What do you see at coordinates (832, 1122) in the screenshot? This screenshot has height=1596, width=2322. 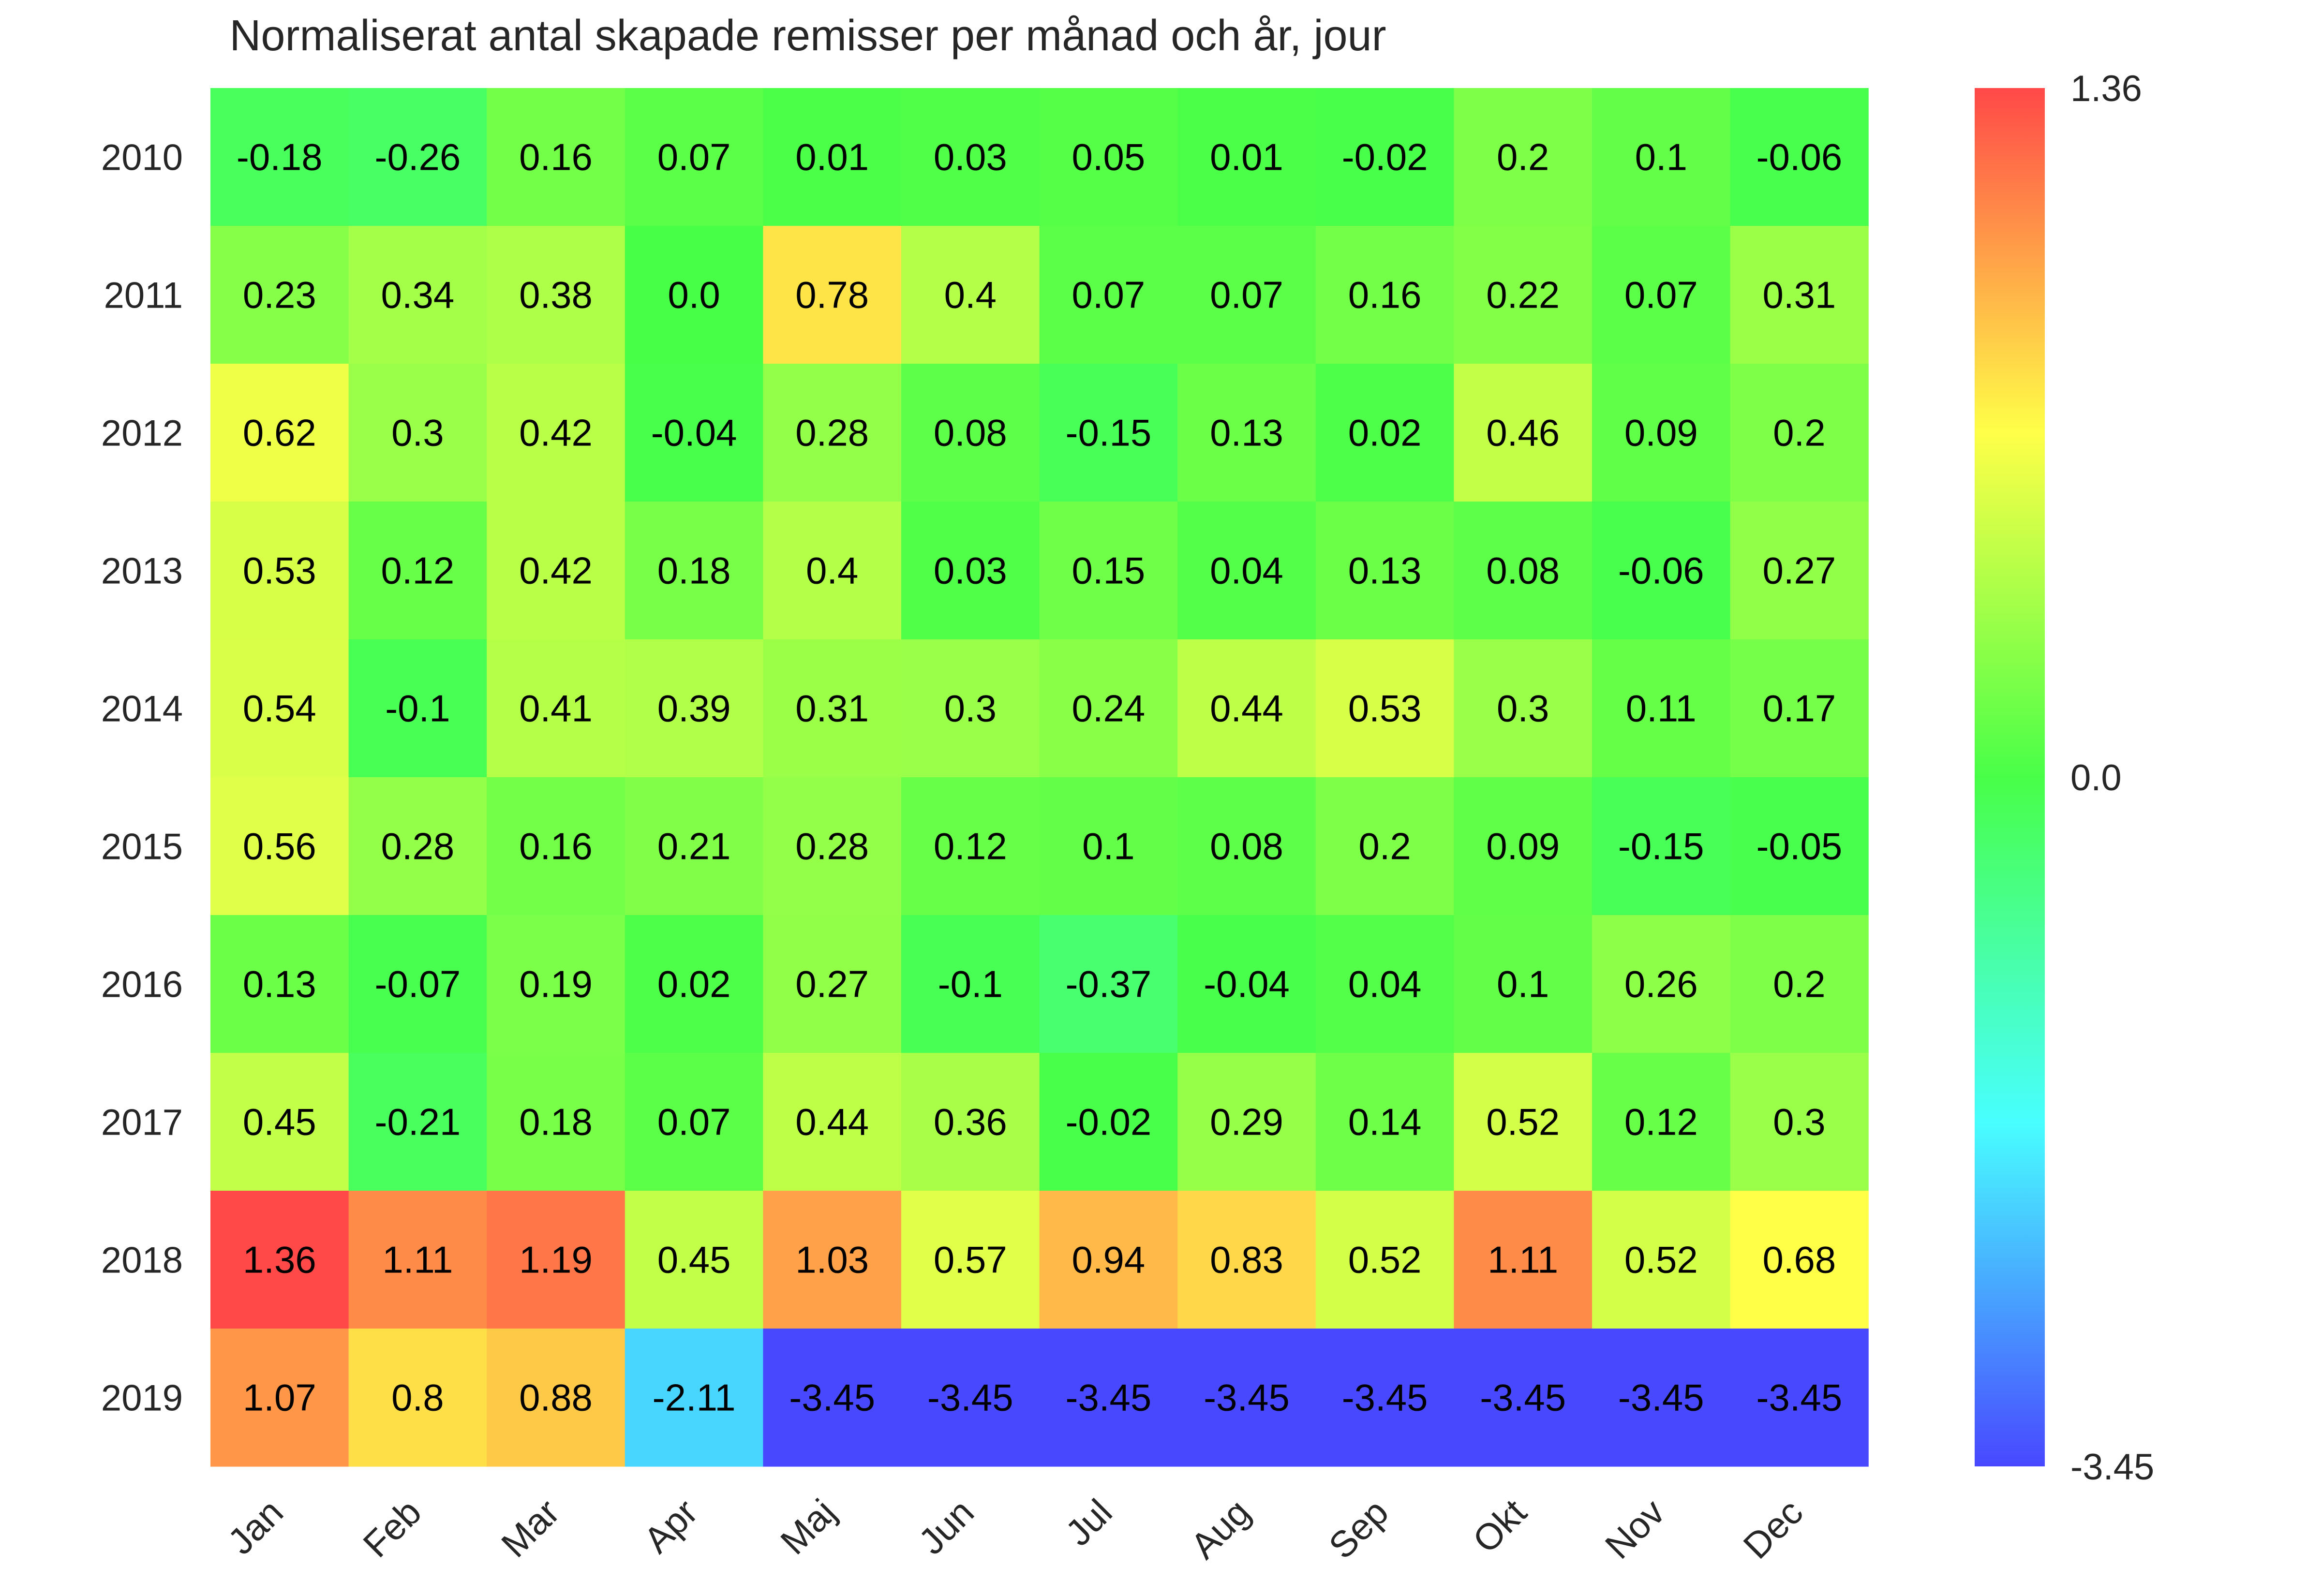 I see `heatmap-cell-2017-maj` at bounding box center [832, 1122].